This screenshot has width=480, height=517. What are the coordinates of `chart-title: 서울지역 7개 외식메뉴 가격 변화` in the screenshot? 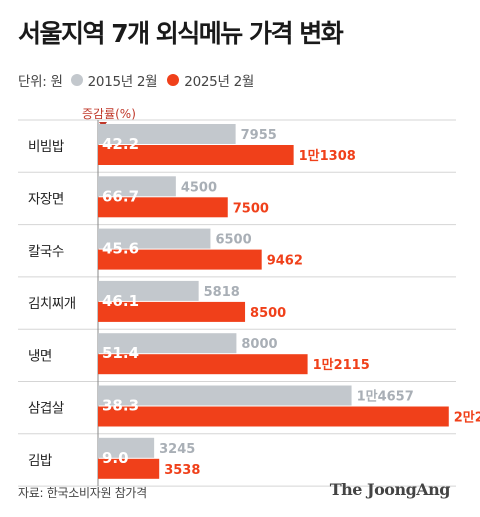 It's located at (181, 33).